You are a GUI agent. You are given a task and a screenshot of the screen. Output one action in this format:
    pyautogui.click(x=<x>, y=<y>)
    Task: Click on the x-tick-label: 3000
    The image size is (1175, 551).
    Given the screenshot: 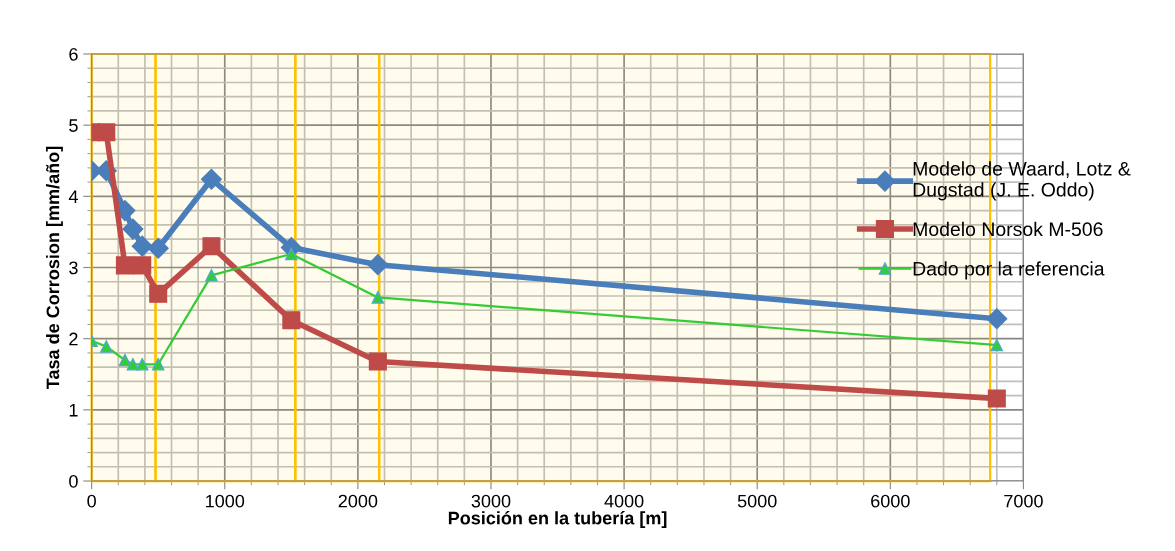 What is the action you would take?
    pyautogui.click(x=491, y=501)
    